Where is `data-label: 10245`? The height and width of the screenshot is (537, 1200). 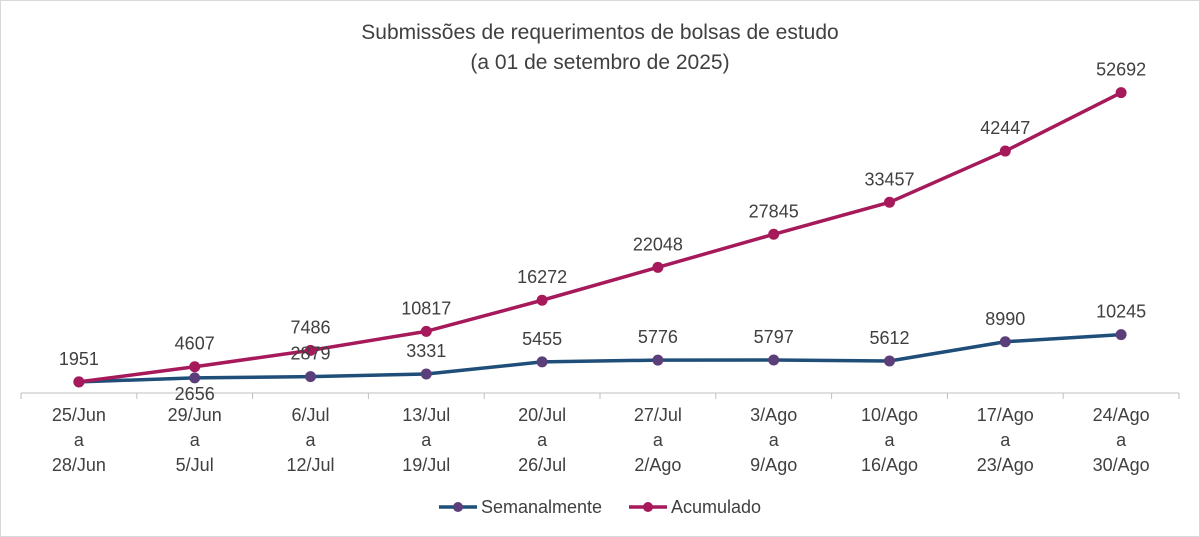 data-label: 10245 is located at coordinates (1121, 312).